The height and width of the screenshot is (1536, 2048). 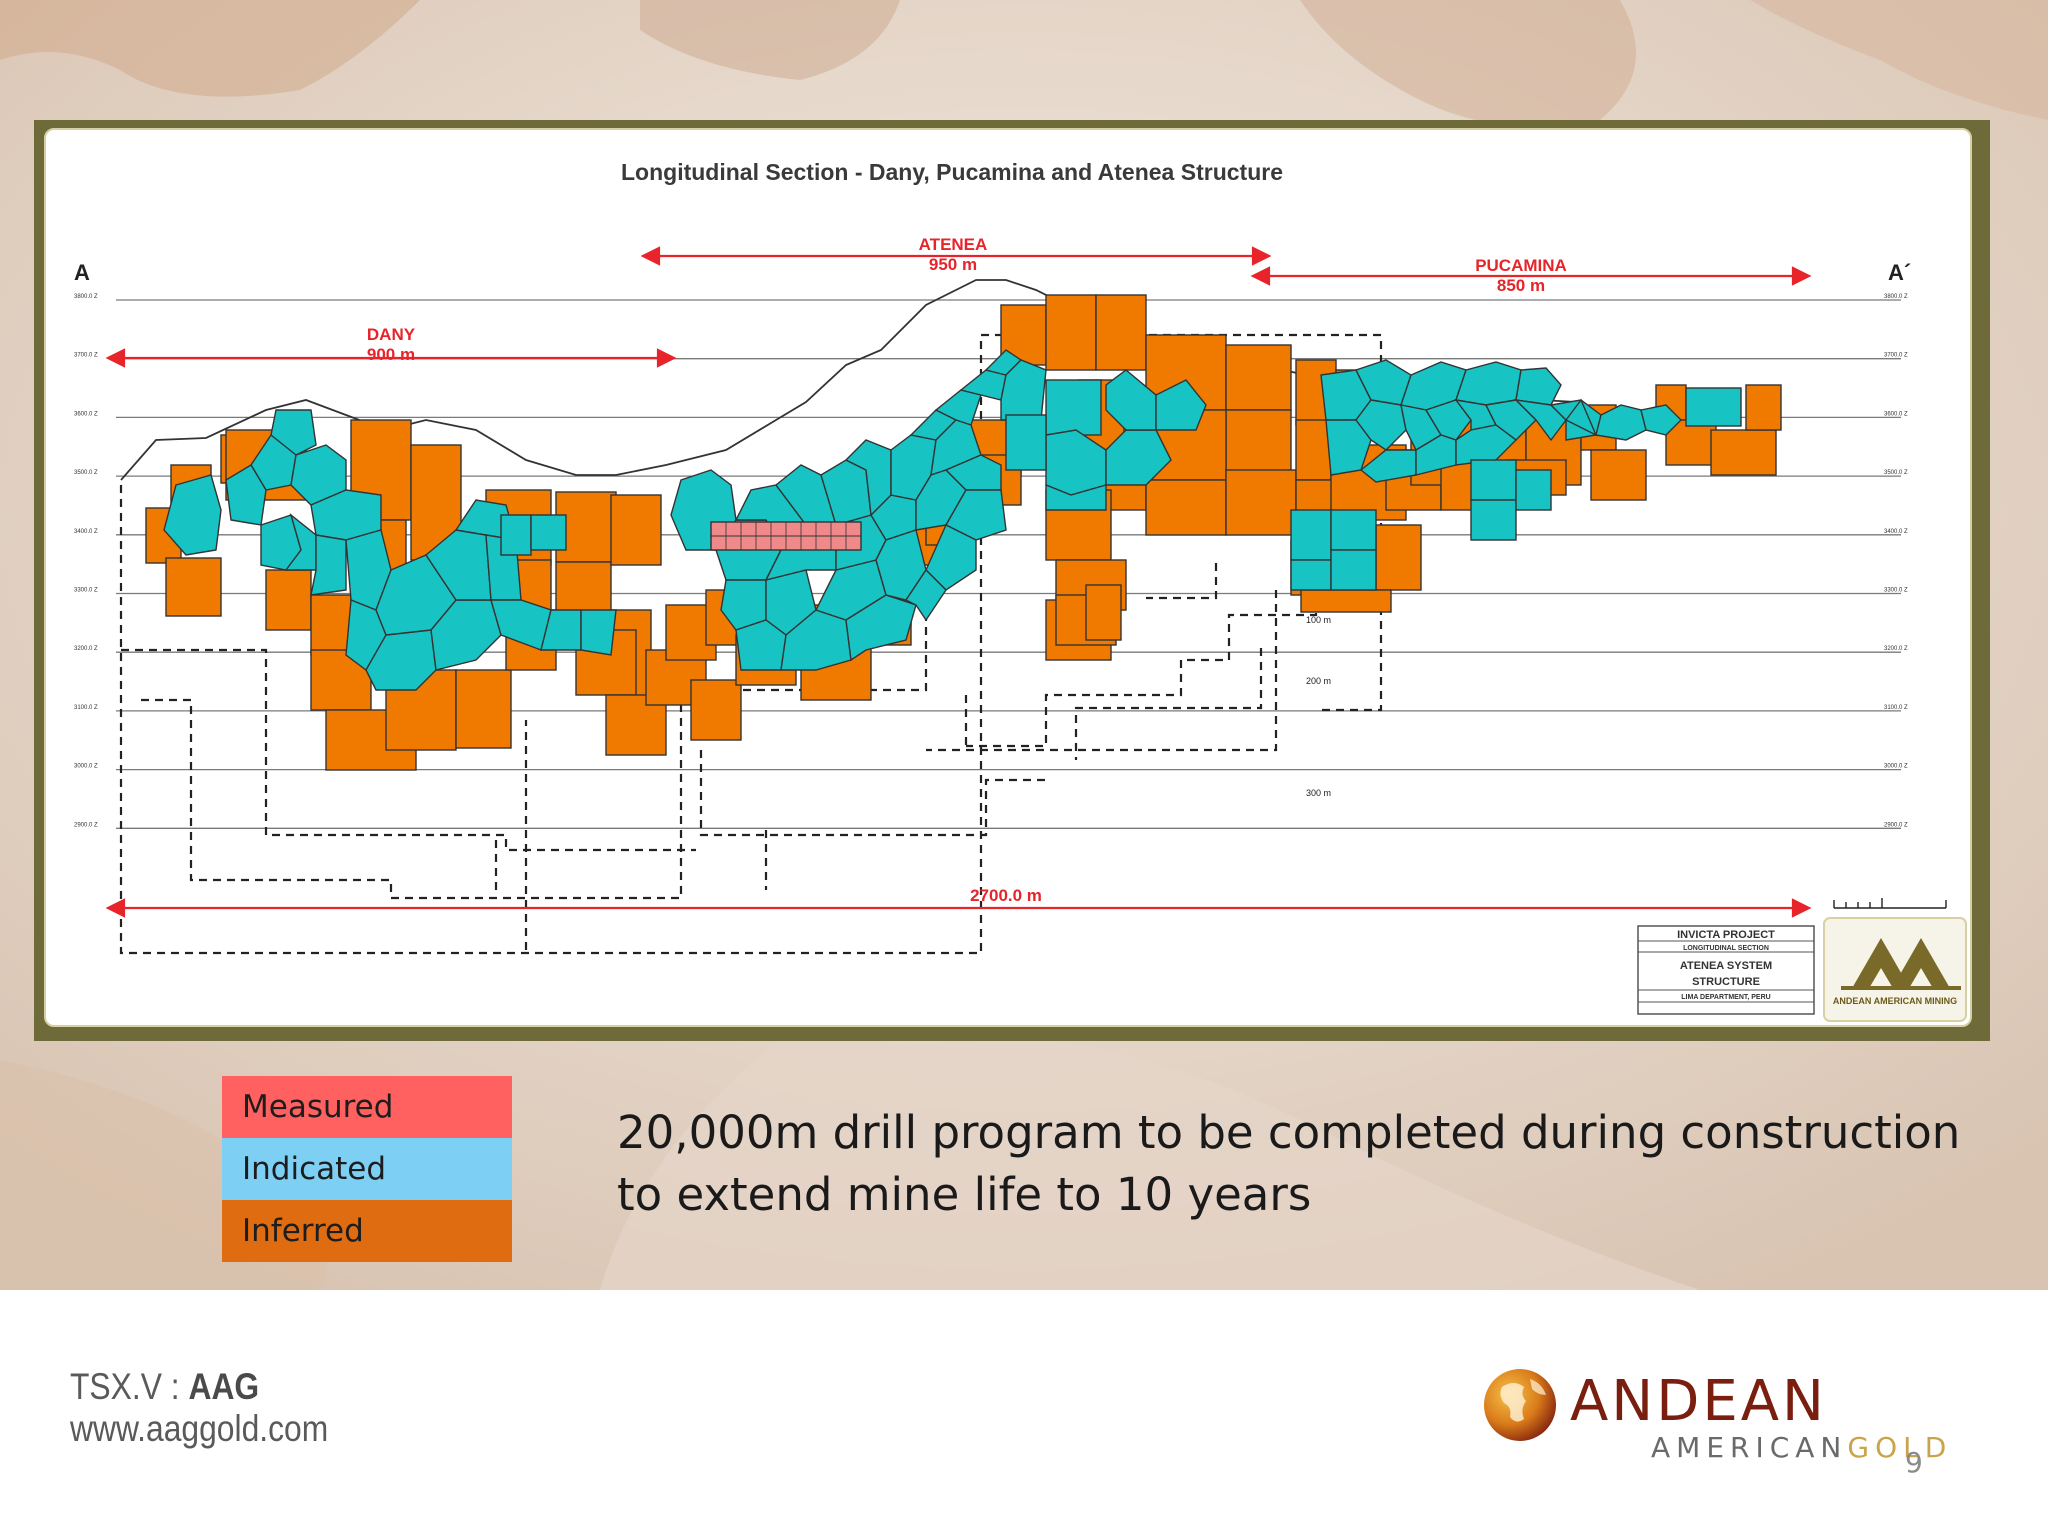 What do you see at coordinates (1725, 997) in the screenshot?
I see `title-block-location: LIMA DEPARTMENT, PERU` at bounding box center [1725, 997].